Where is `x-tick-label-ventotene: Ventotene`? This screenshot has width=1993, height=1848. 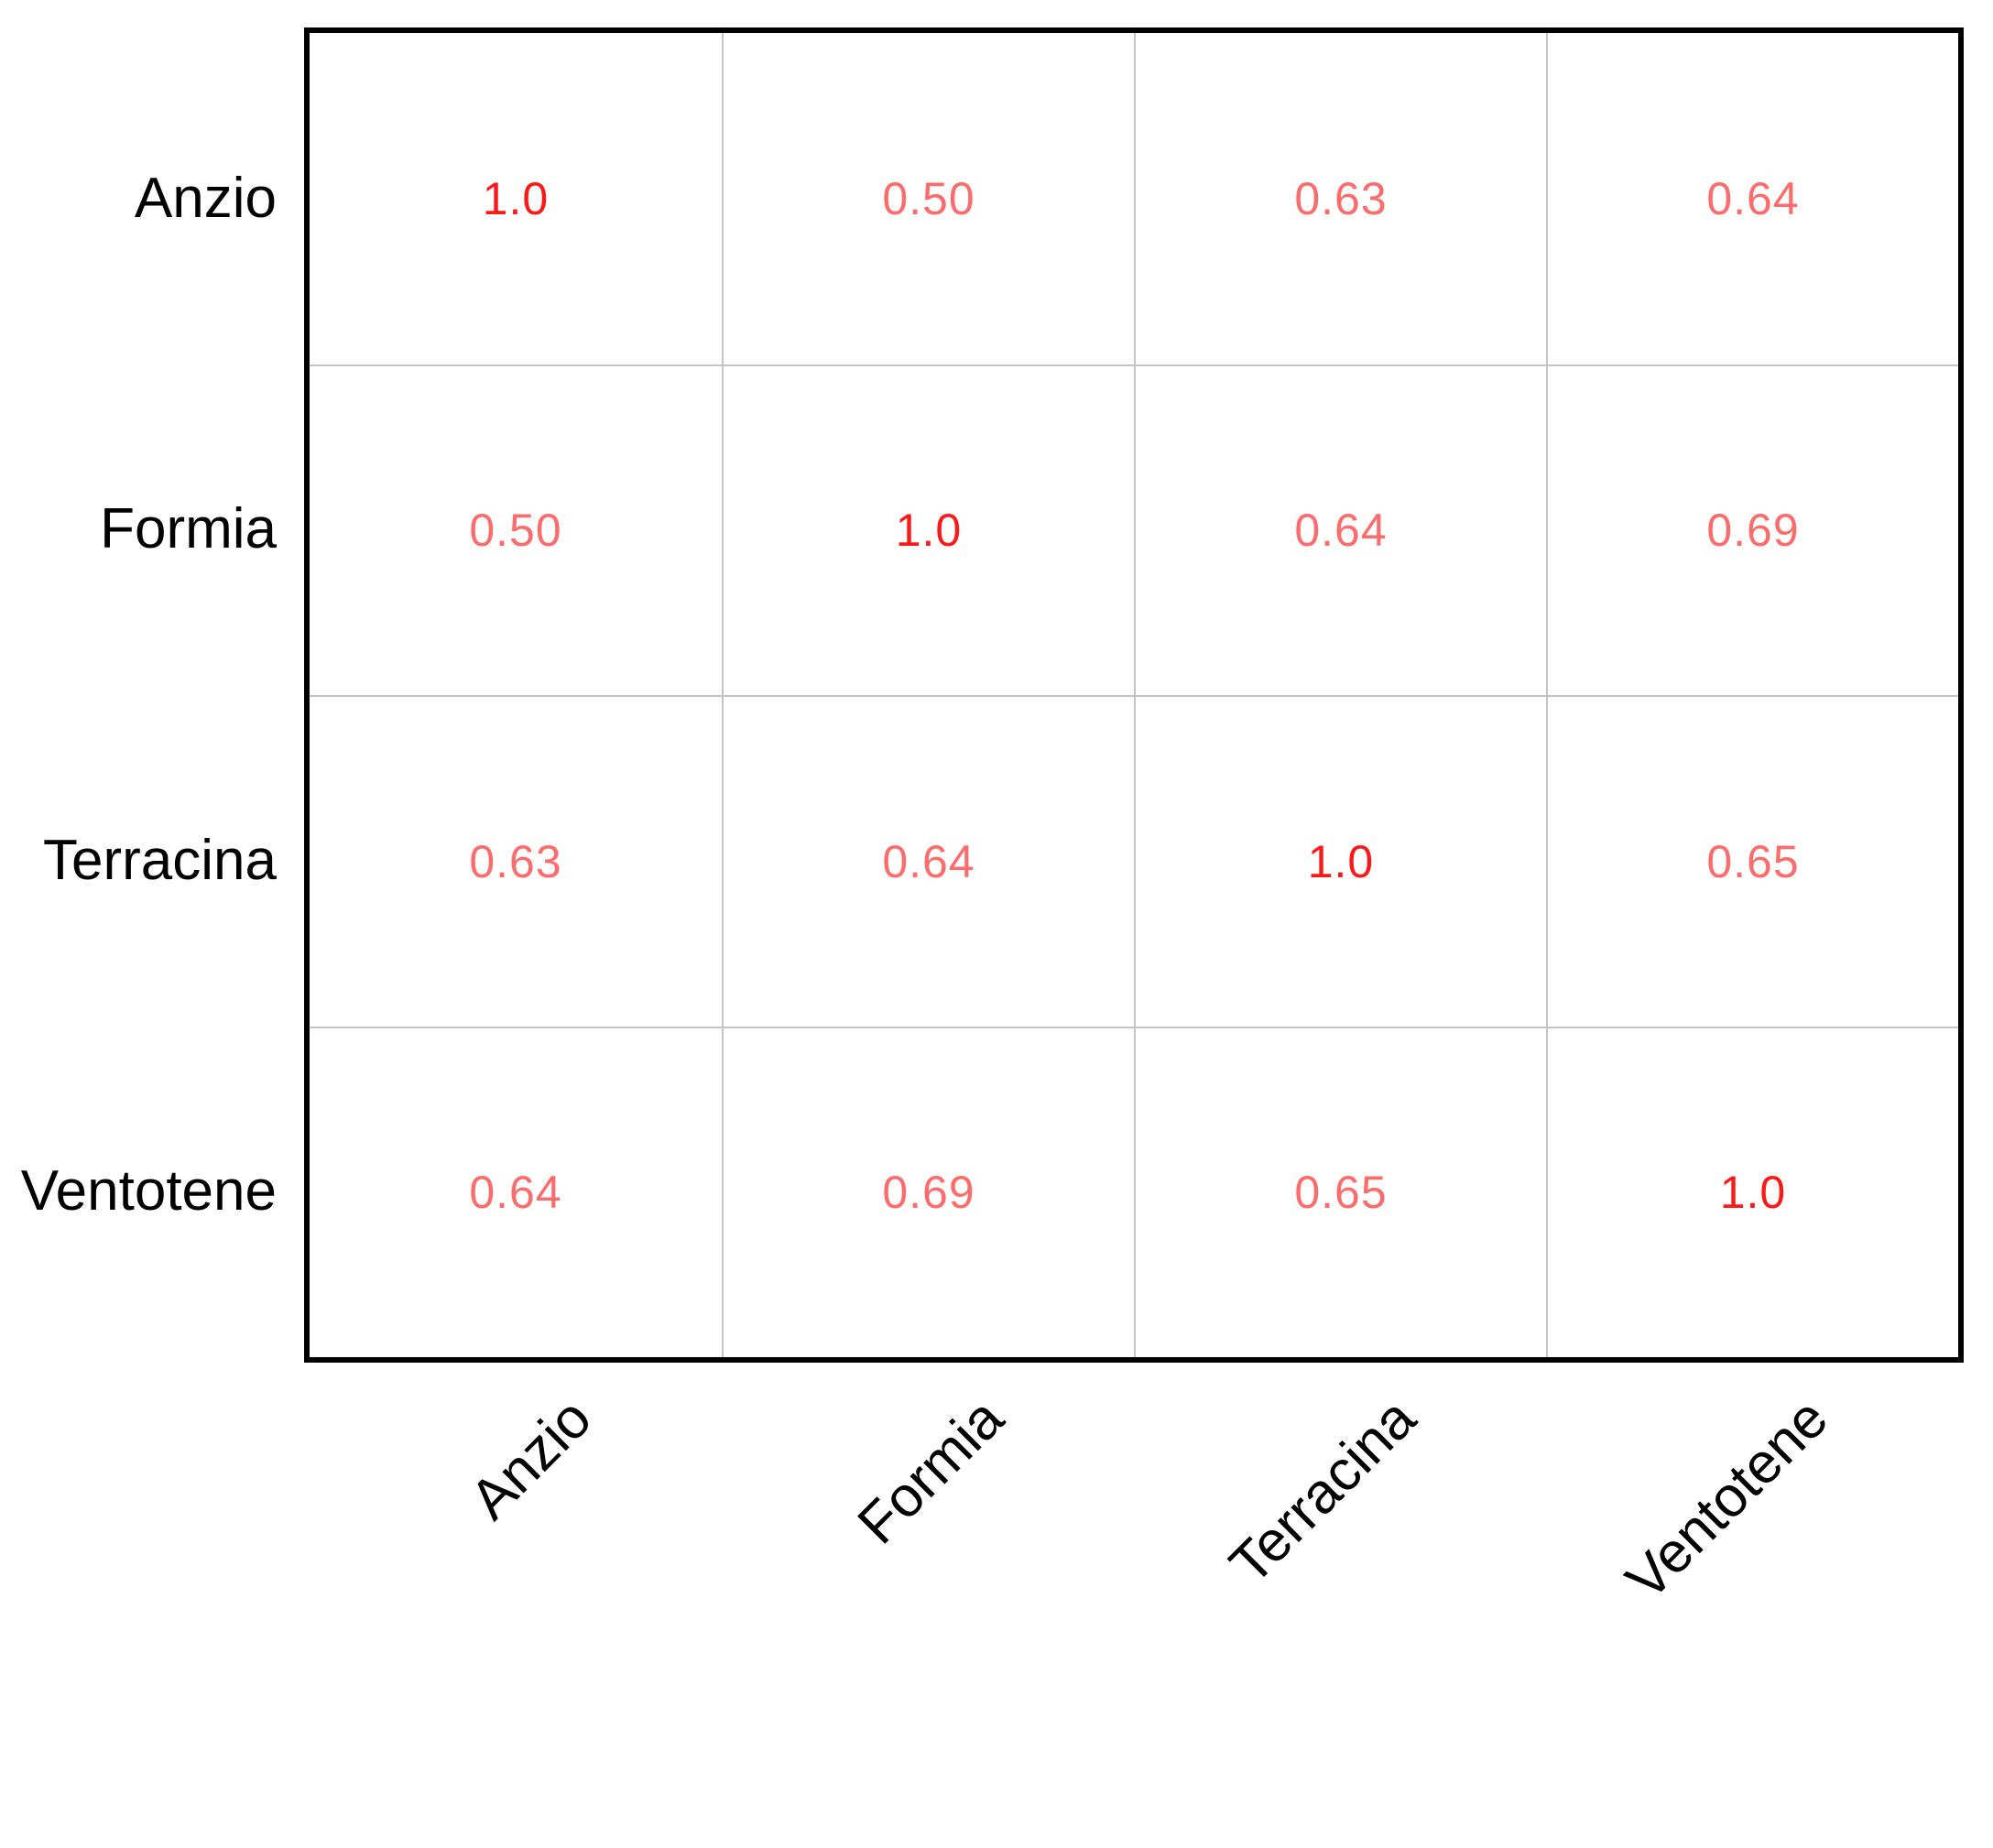
x-tick-label-ventotene: Ventotene is located at coordinates (1727, 1500).